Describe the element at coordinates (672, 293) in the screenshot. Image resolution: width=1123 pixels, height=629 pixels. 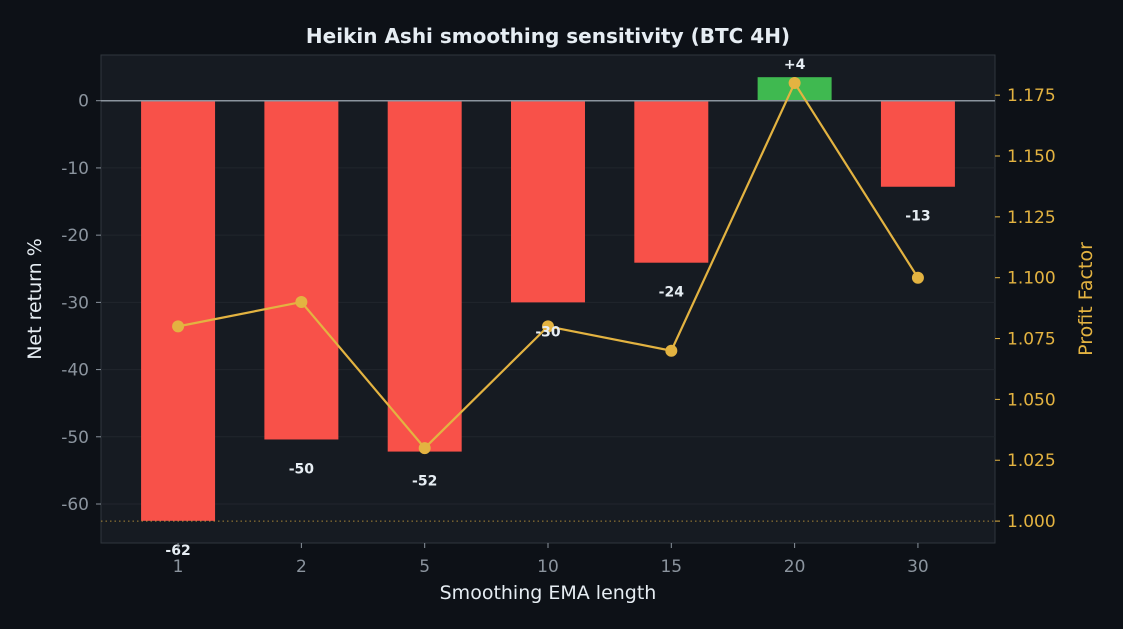
I see `bar-value-label: -24` at that location.